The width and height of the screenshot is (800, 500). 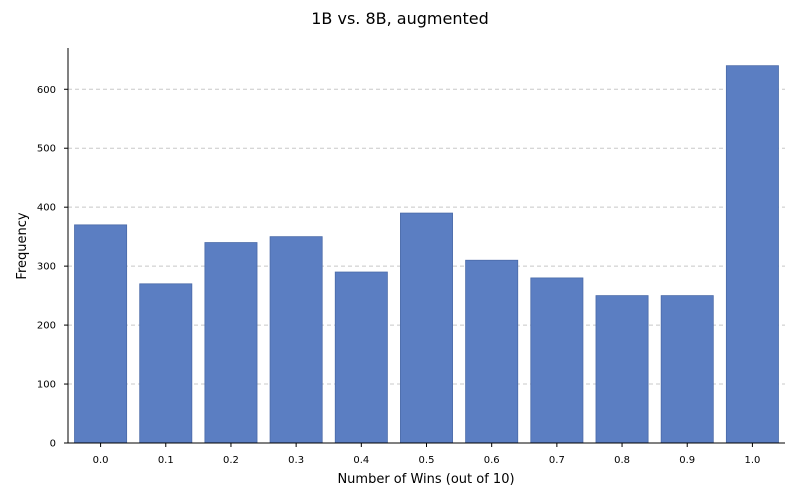 What do you see at coordinates (427, 460) in the screenshot?
I see `x-tick-label: 0.5` at bounding box center [427, 460].